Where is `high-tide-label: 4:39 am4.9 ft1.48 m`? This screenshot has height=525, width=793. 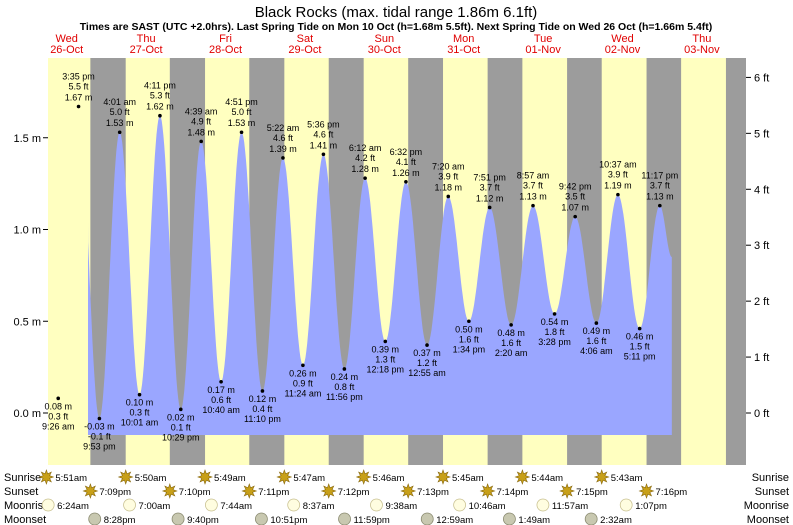
high-tide-label: 4:39 am4.9 ft1.48 m is located at coordinates (201, 125).